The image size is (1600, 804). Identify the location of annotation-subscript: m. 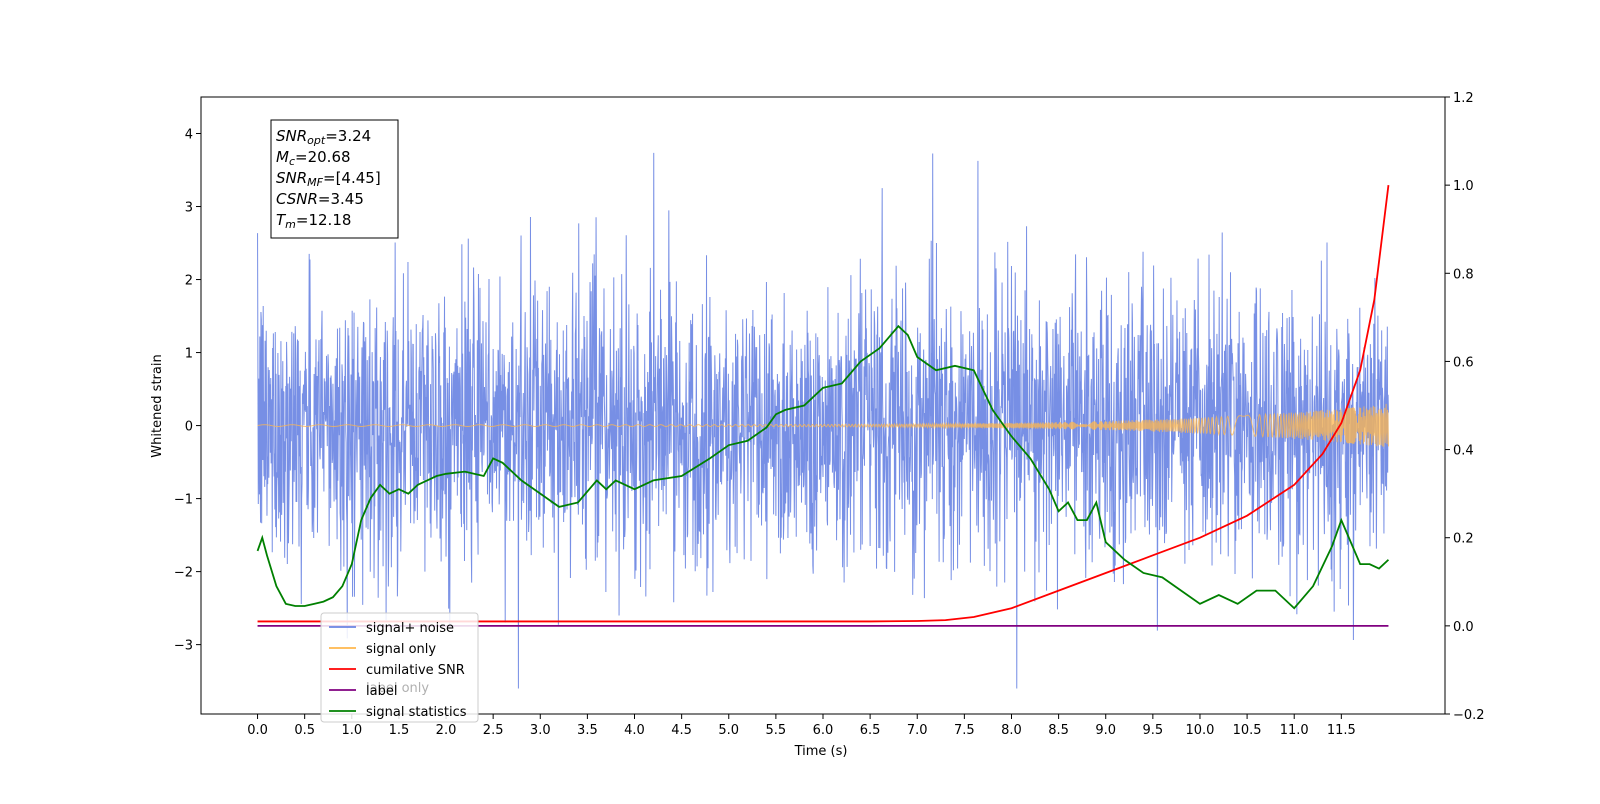
(290, 224).